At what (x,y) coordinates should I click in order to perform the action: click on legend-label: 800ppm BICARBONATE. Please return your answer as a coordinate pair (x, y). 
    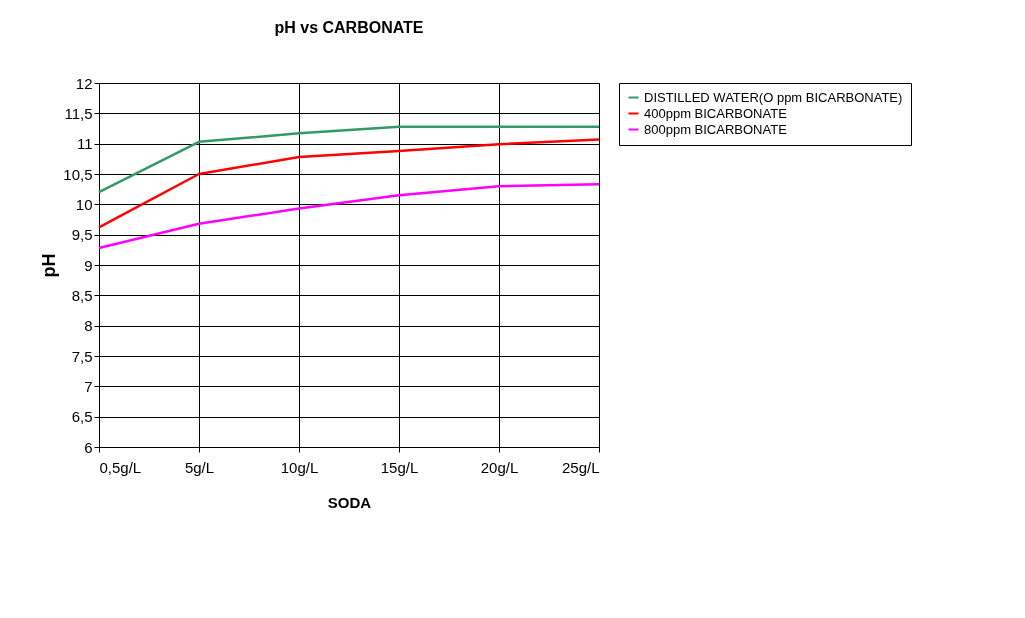
    Looking at the image, I should click on (716, 129).